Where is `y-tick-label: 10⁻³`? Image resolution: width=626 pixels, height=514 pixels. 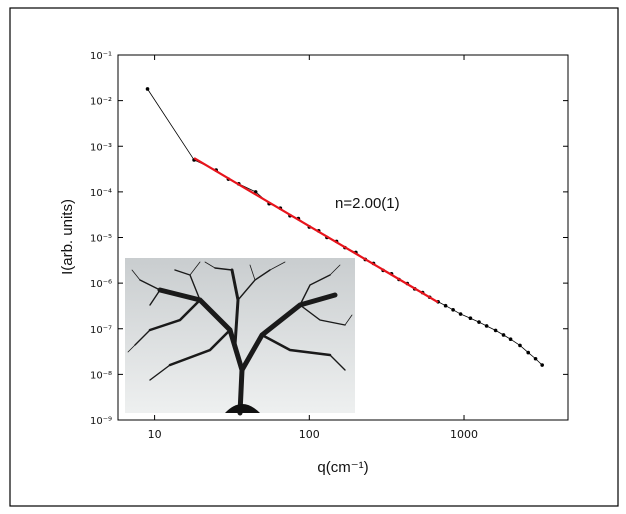 y-tick-label: 10⁻³ is located at coordinates (101, 147).